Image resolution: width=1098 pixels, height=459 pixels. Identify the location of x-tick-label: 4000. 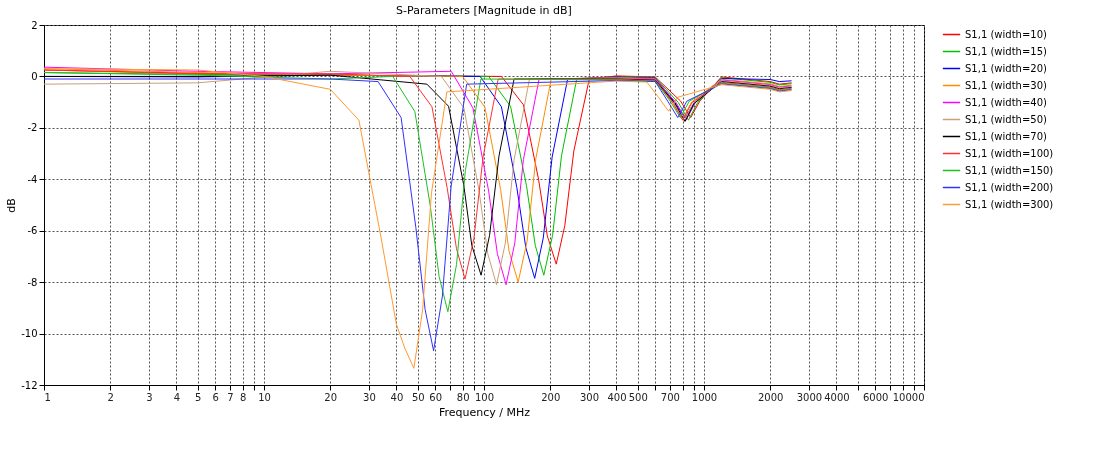
(837, 397).